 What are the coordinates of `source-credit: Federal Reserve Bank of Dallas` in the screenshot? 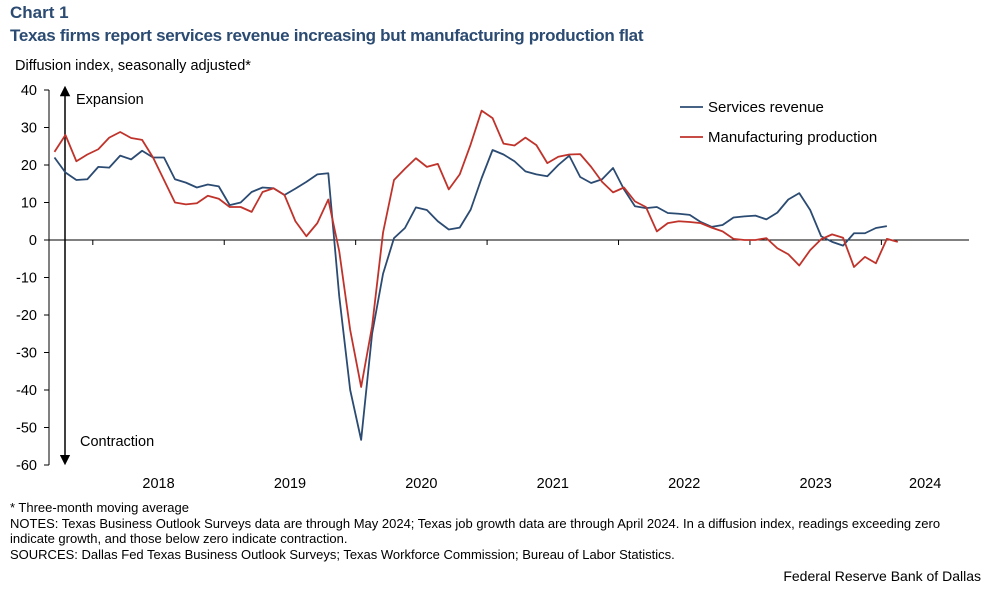 It's located at (882, 576).